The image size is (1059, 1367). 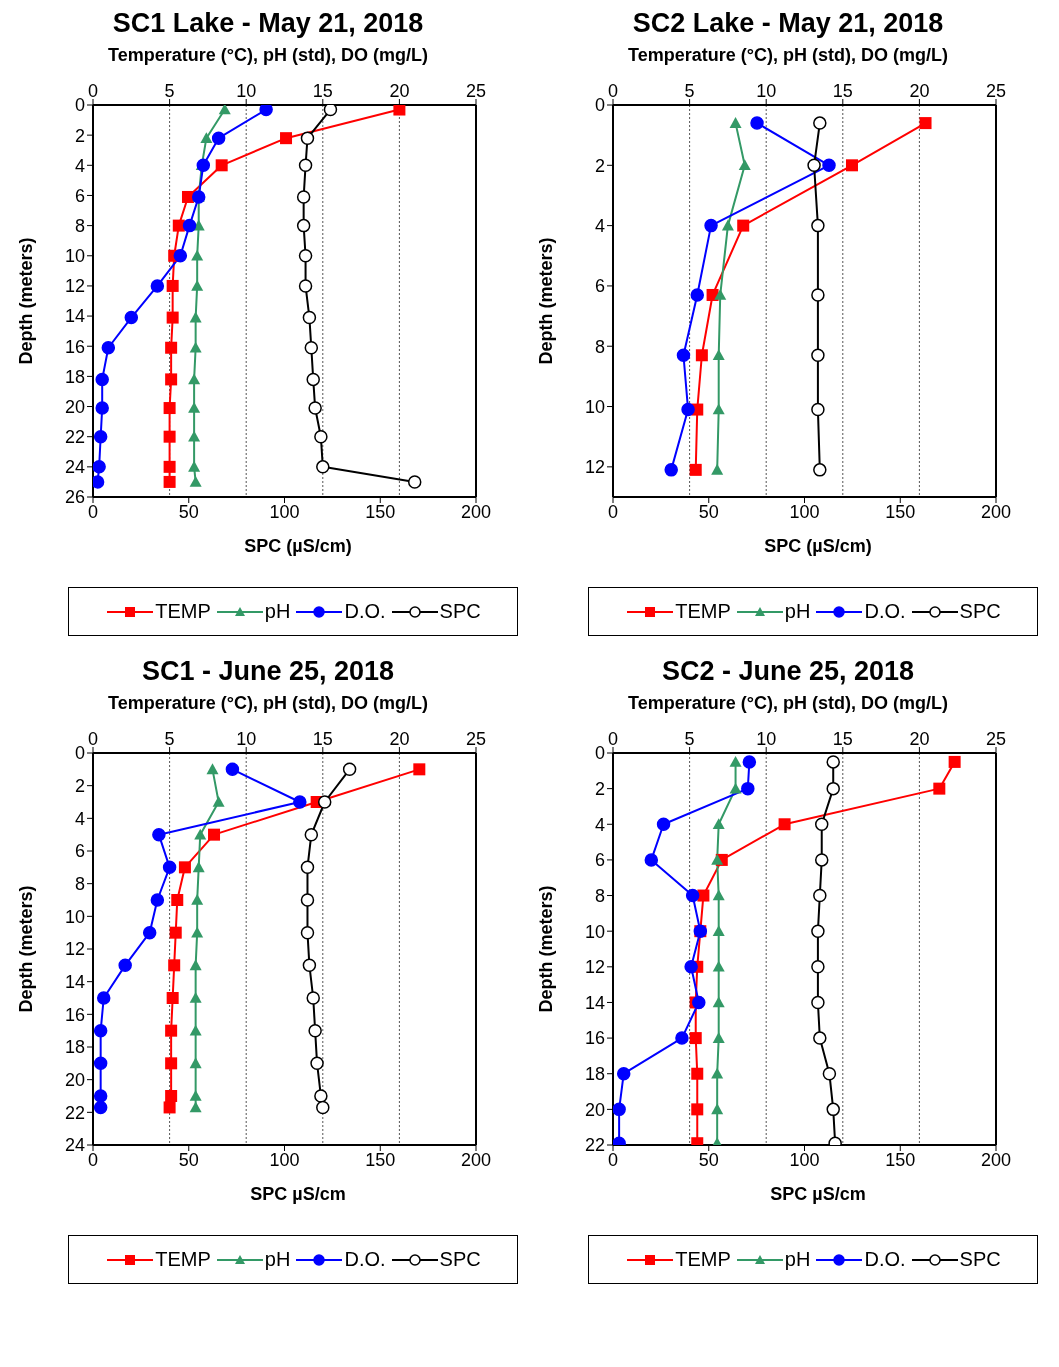 I want to click on x2-tick-label: 15, so click(x=322, y=739).